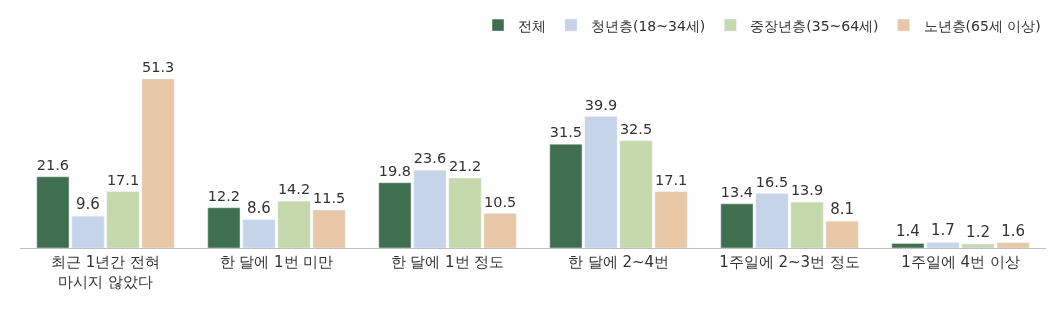 The image size is (1056, 320). I want to click on legend-label: 청년층(18~34세), so click(648, 25).